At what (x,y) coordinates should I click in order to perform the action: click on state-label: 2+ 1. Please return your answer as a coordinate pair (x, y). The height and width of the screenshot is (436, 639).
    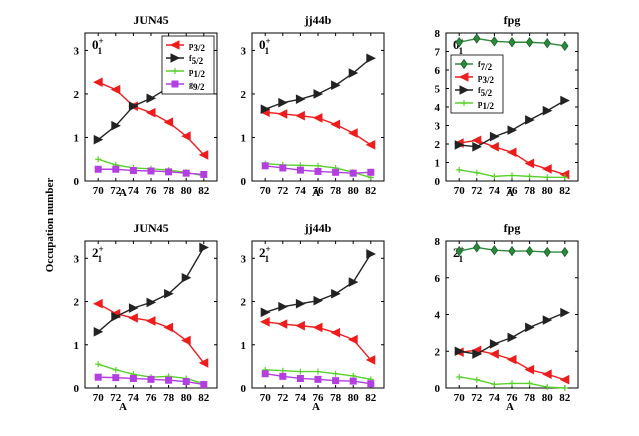
    Looking at the image, I should click on (98, 254).